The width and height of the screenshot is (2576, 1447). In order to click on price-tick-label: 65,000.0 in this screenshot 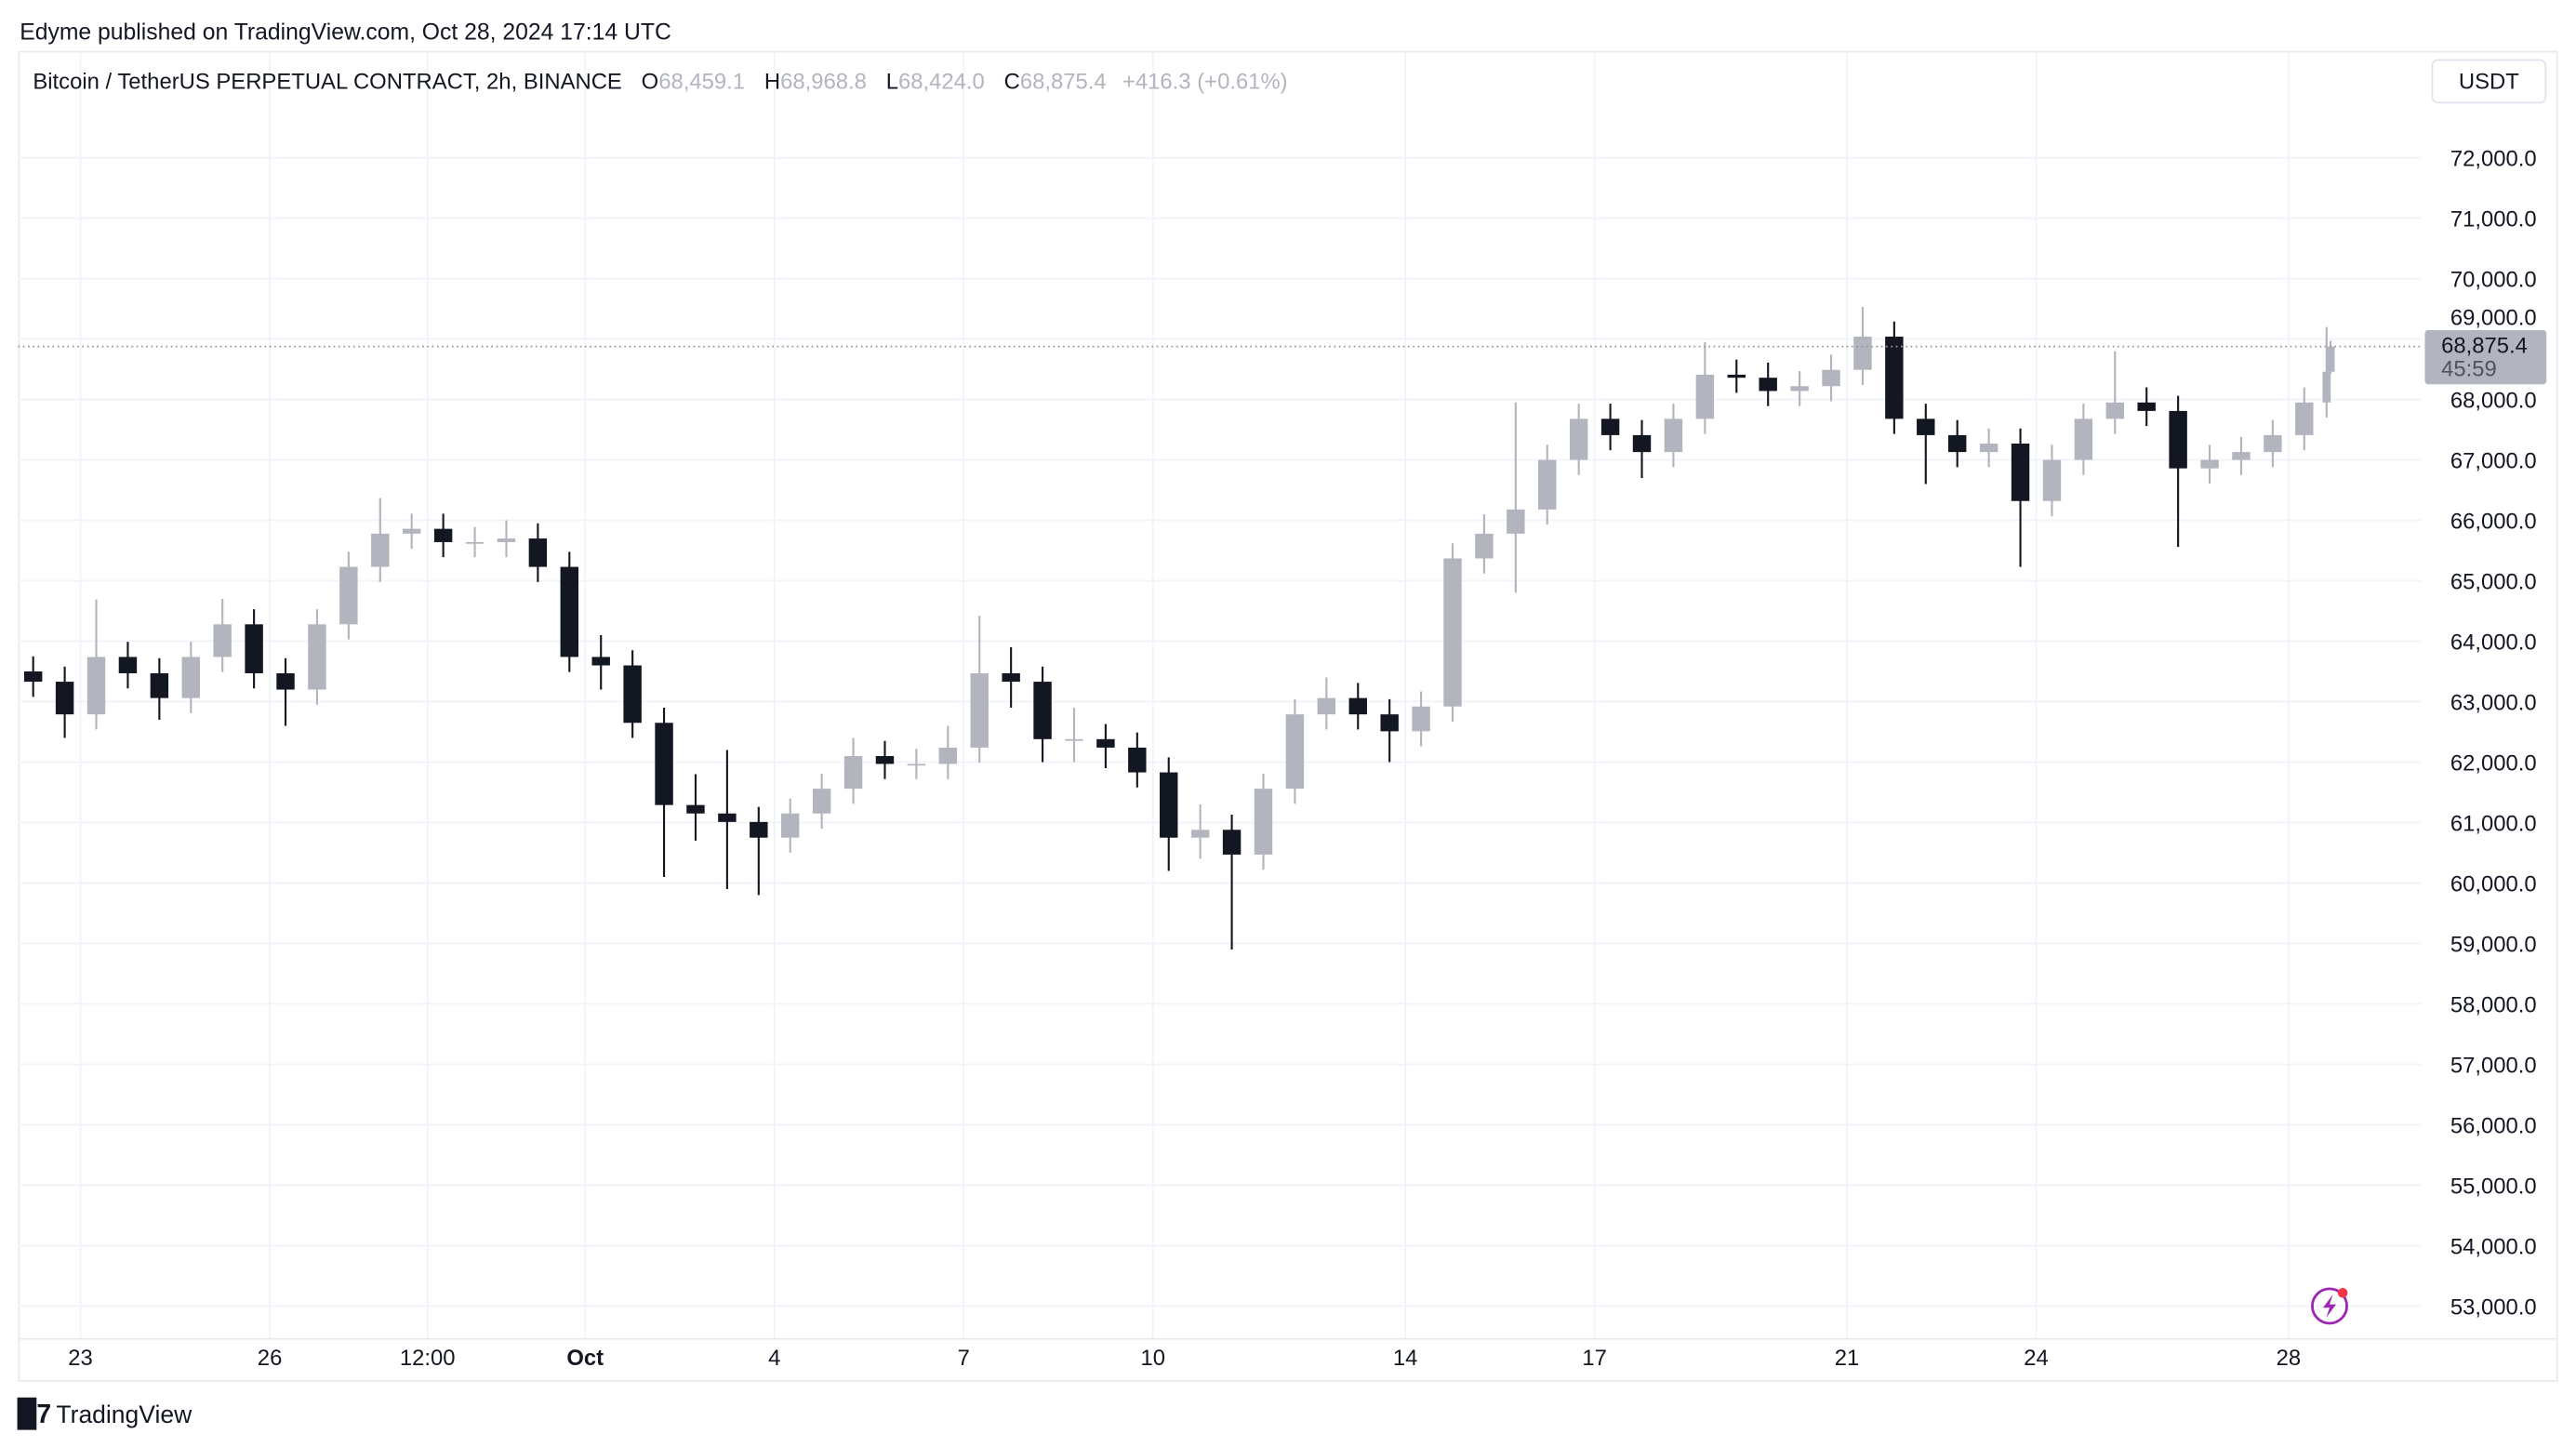, I will do `click(2493, 581)`.